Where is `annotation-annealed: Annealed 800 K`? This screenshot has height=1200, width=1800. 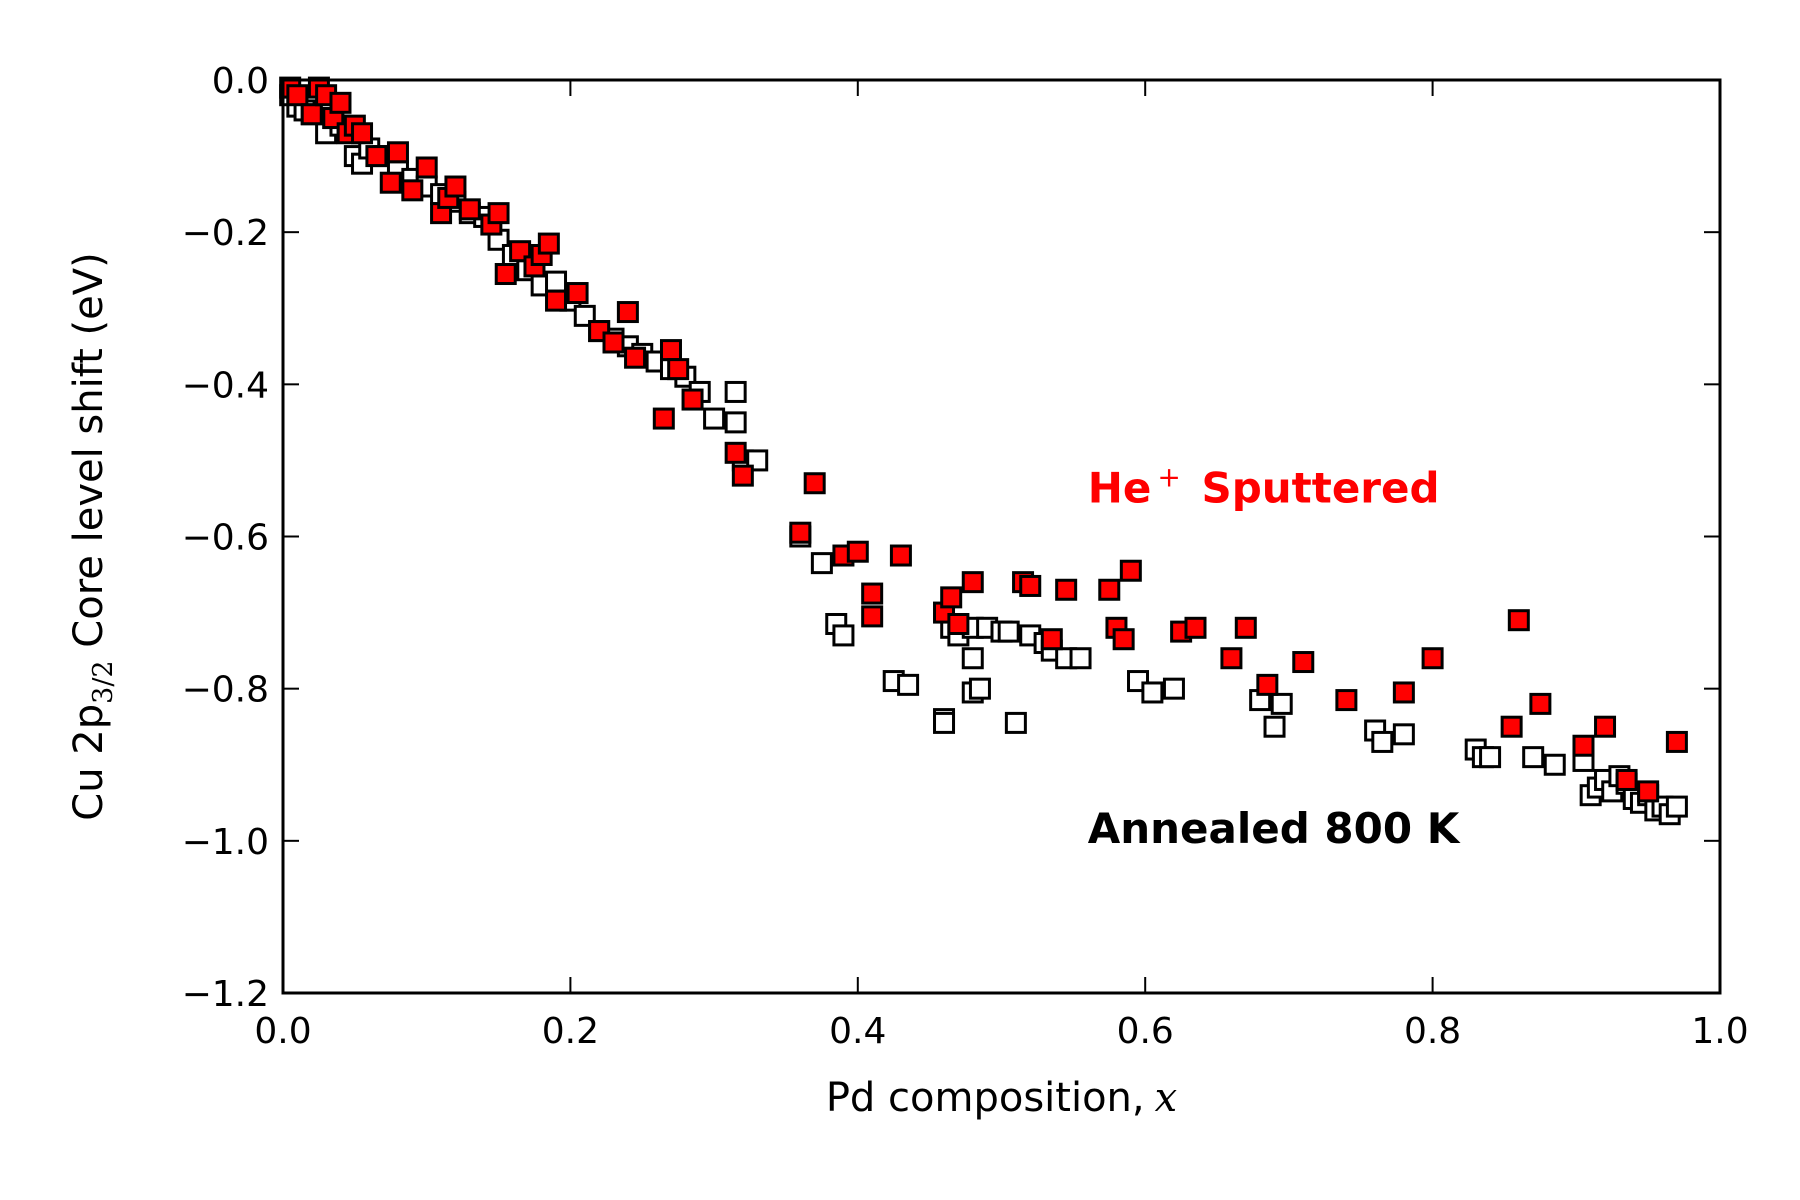 annotation-annealed: Annealed 800 K is located at coordinates (1274, 828).